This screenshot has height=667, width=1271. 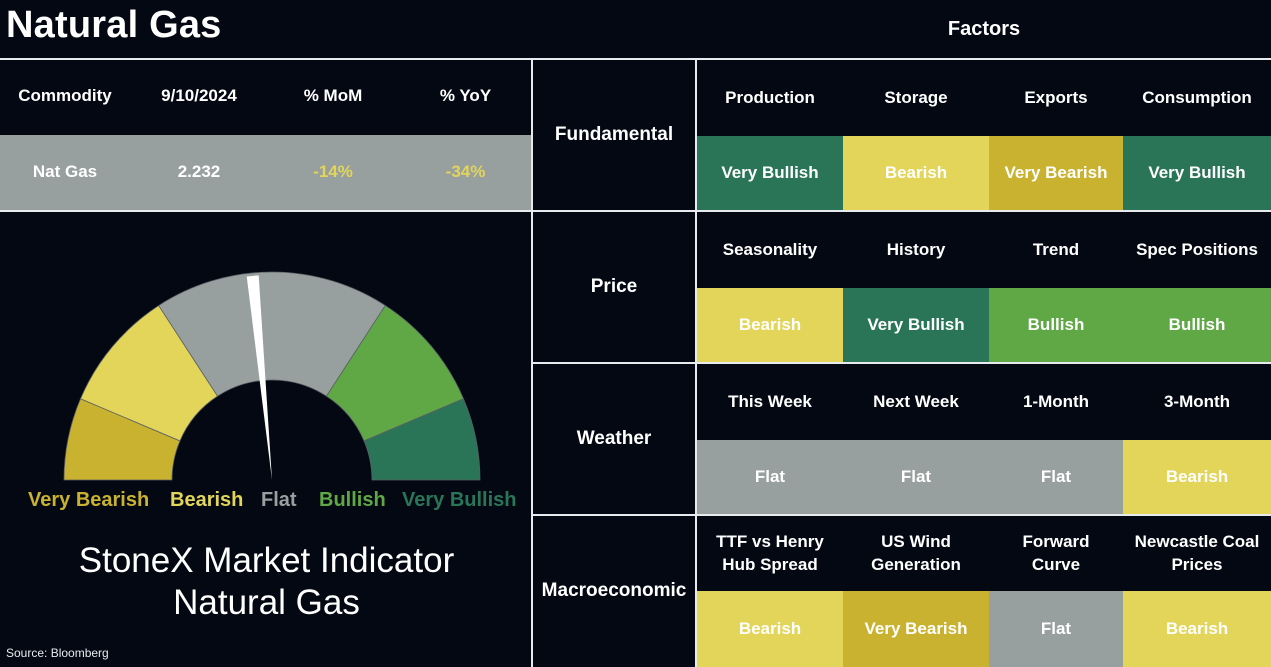 I want to click on divider-top, so click(x=635, y=59).